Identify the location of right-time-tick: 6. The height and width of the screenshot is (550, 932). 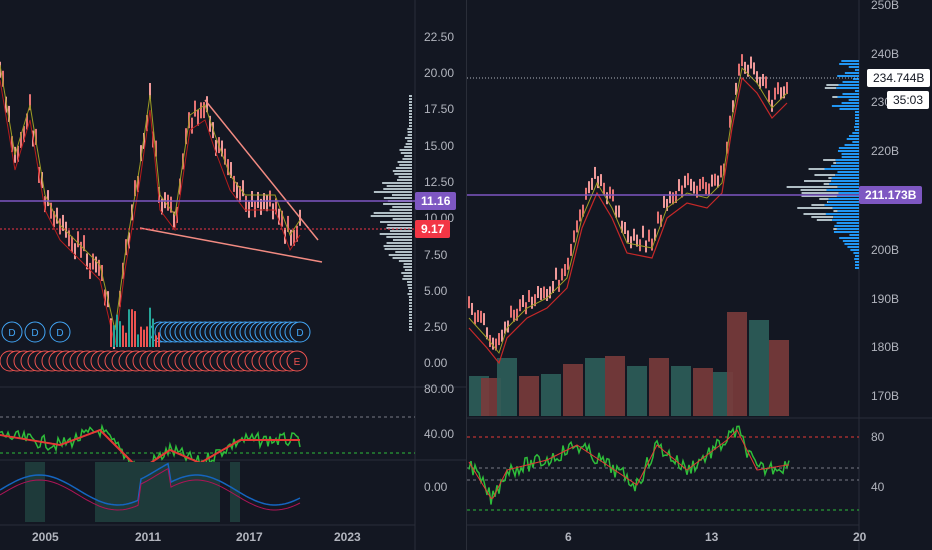
(568, 537).